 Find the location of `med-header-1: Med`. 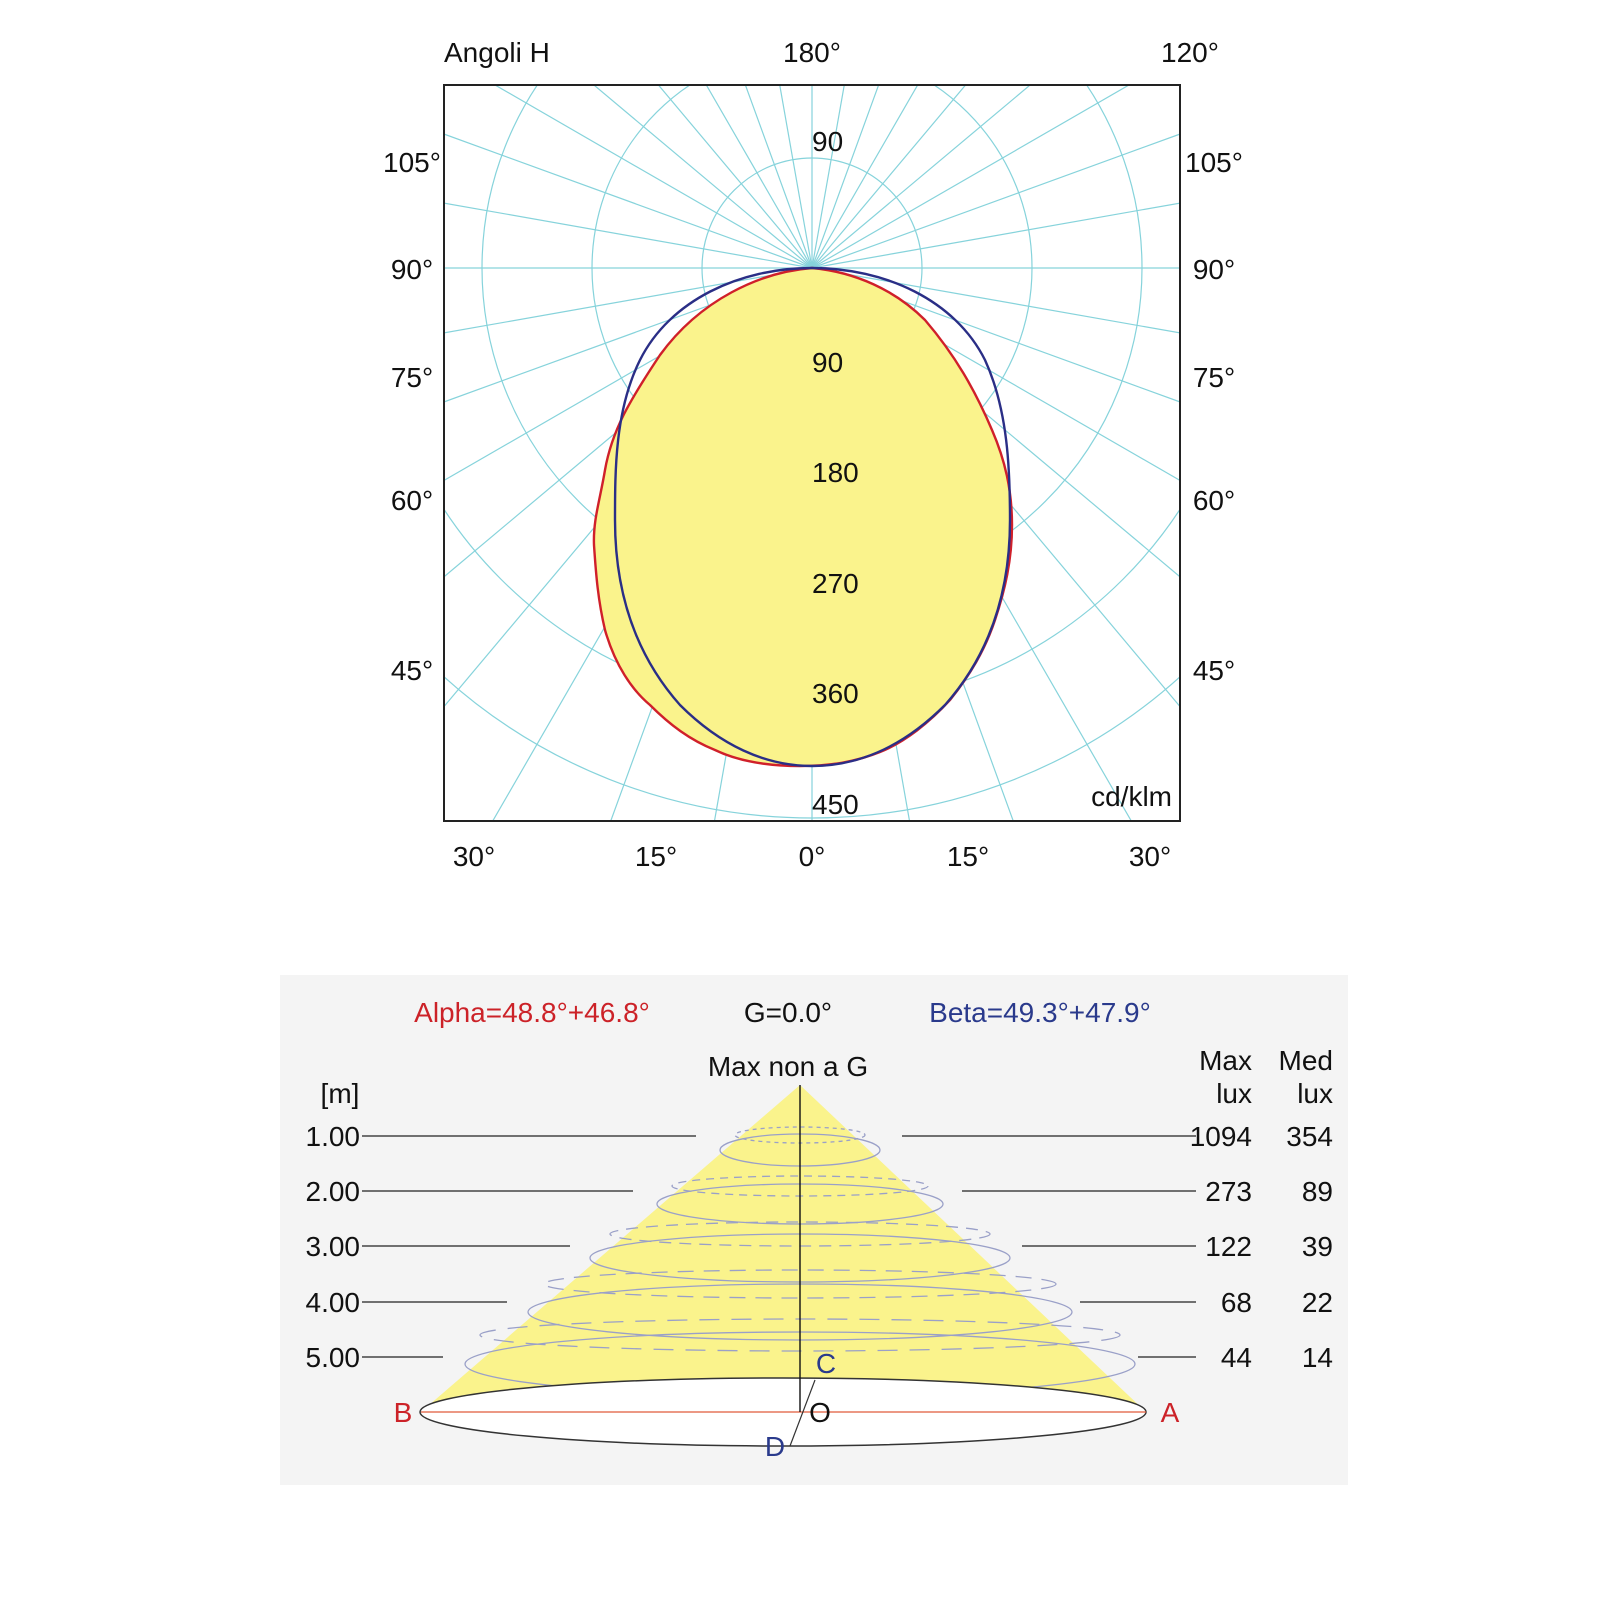

med-header-1: Med is located at coordinates (1306, 1060).